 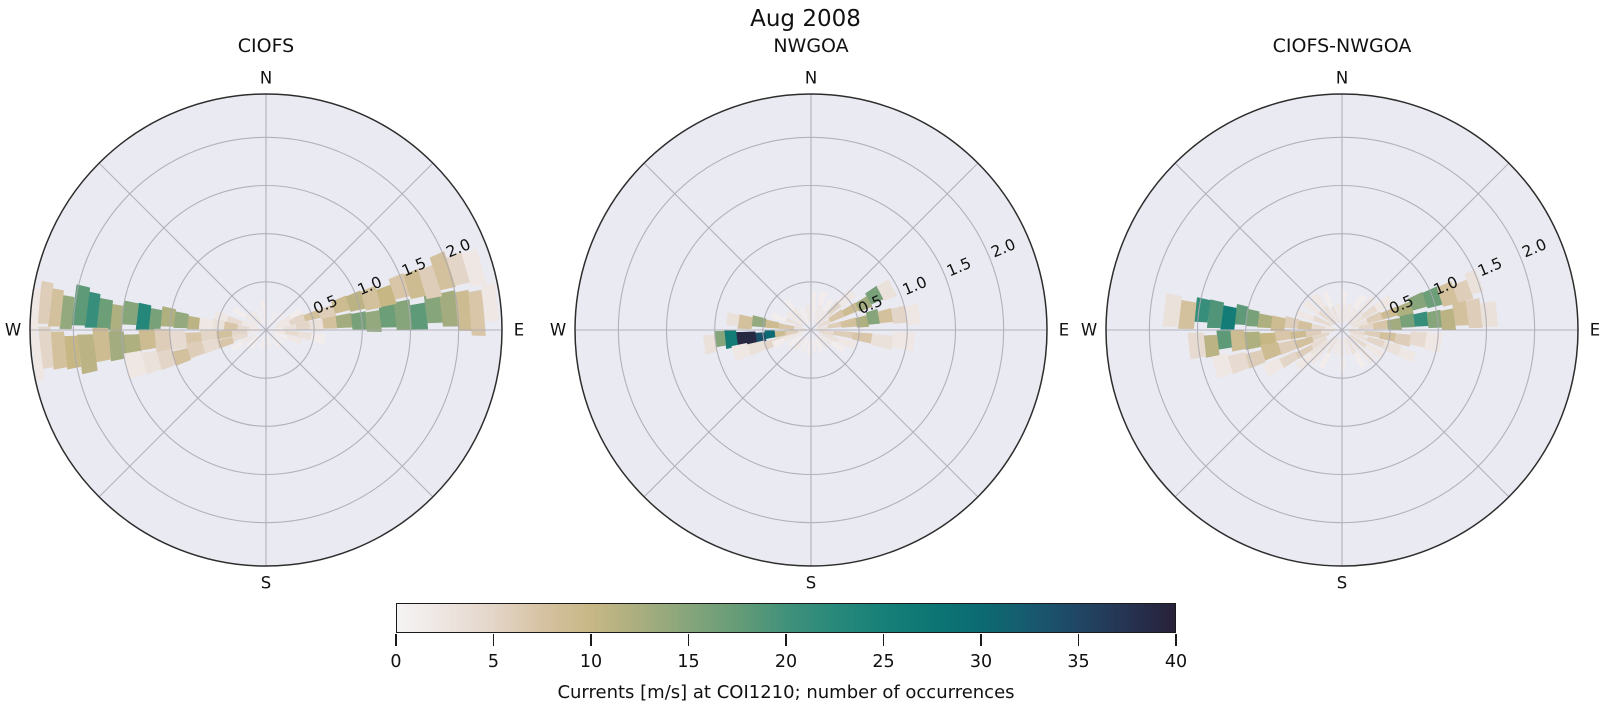 What do you see at coordinates (591, 662) in the screenshot?
I see `colorbar-tick-label: 10` at bounding box center [591, 662].